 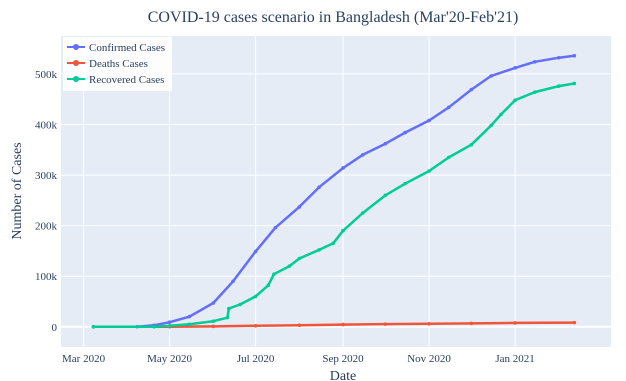 I want to click on legend-label: Confirmed Cases, so click(x=127, y=48).